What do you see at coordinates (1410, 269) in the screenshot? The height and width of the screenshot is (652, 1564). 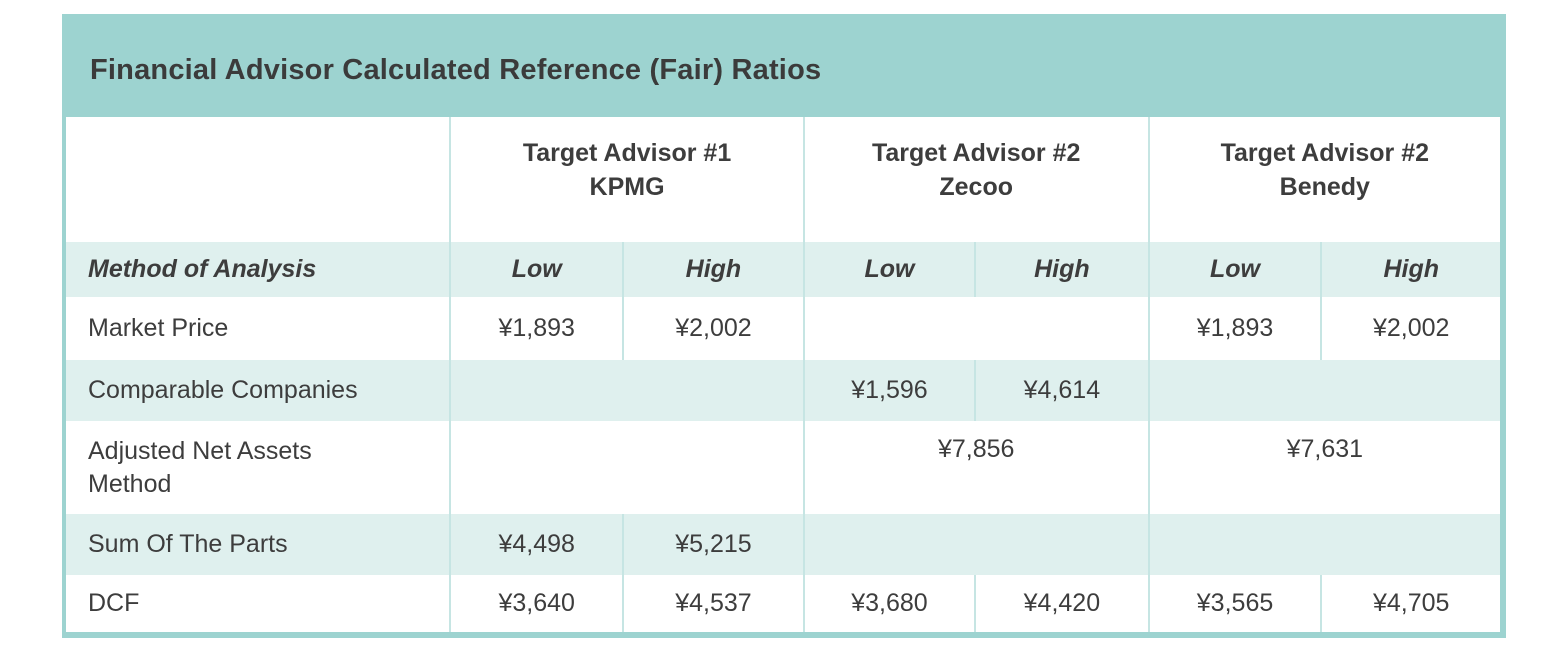 I see `benedy-high-header: High` at bounding box center [1410, 269].